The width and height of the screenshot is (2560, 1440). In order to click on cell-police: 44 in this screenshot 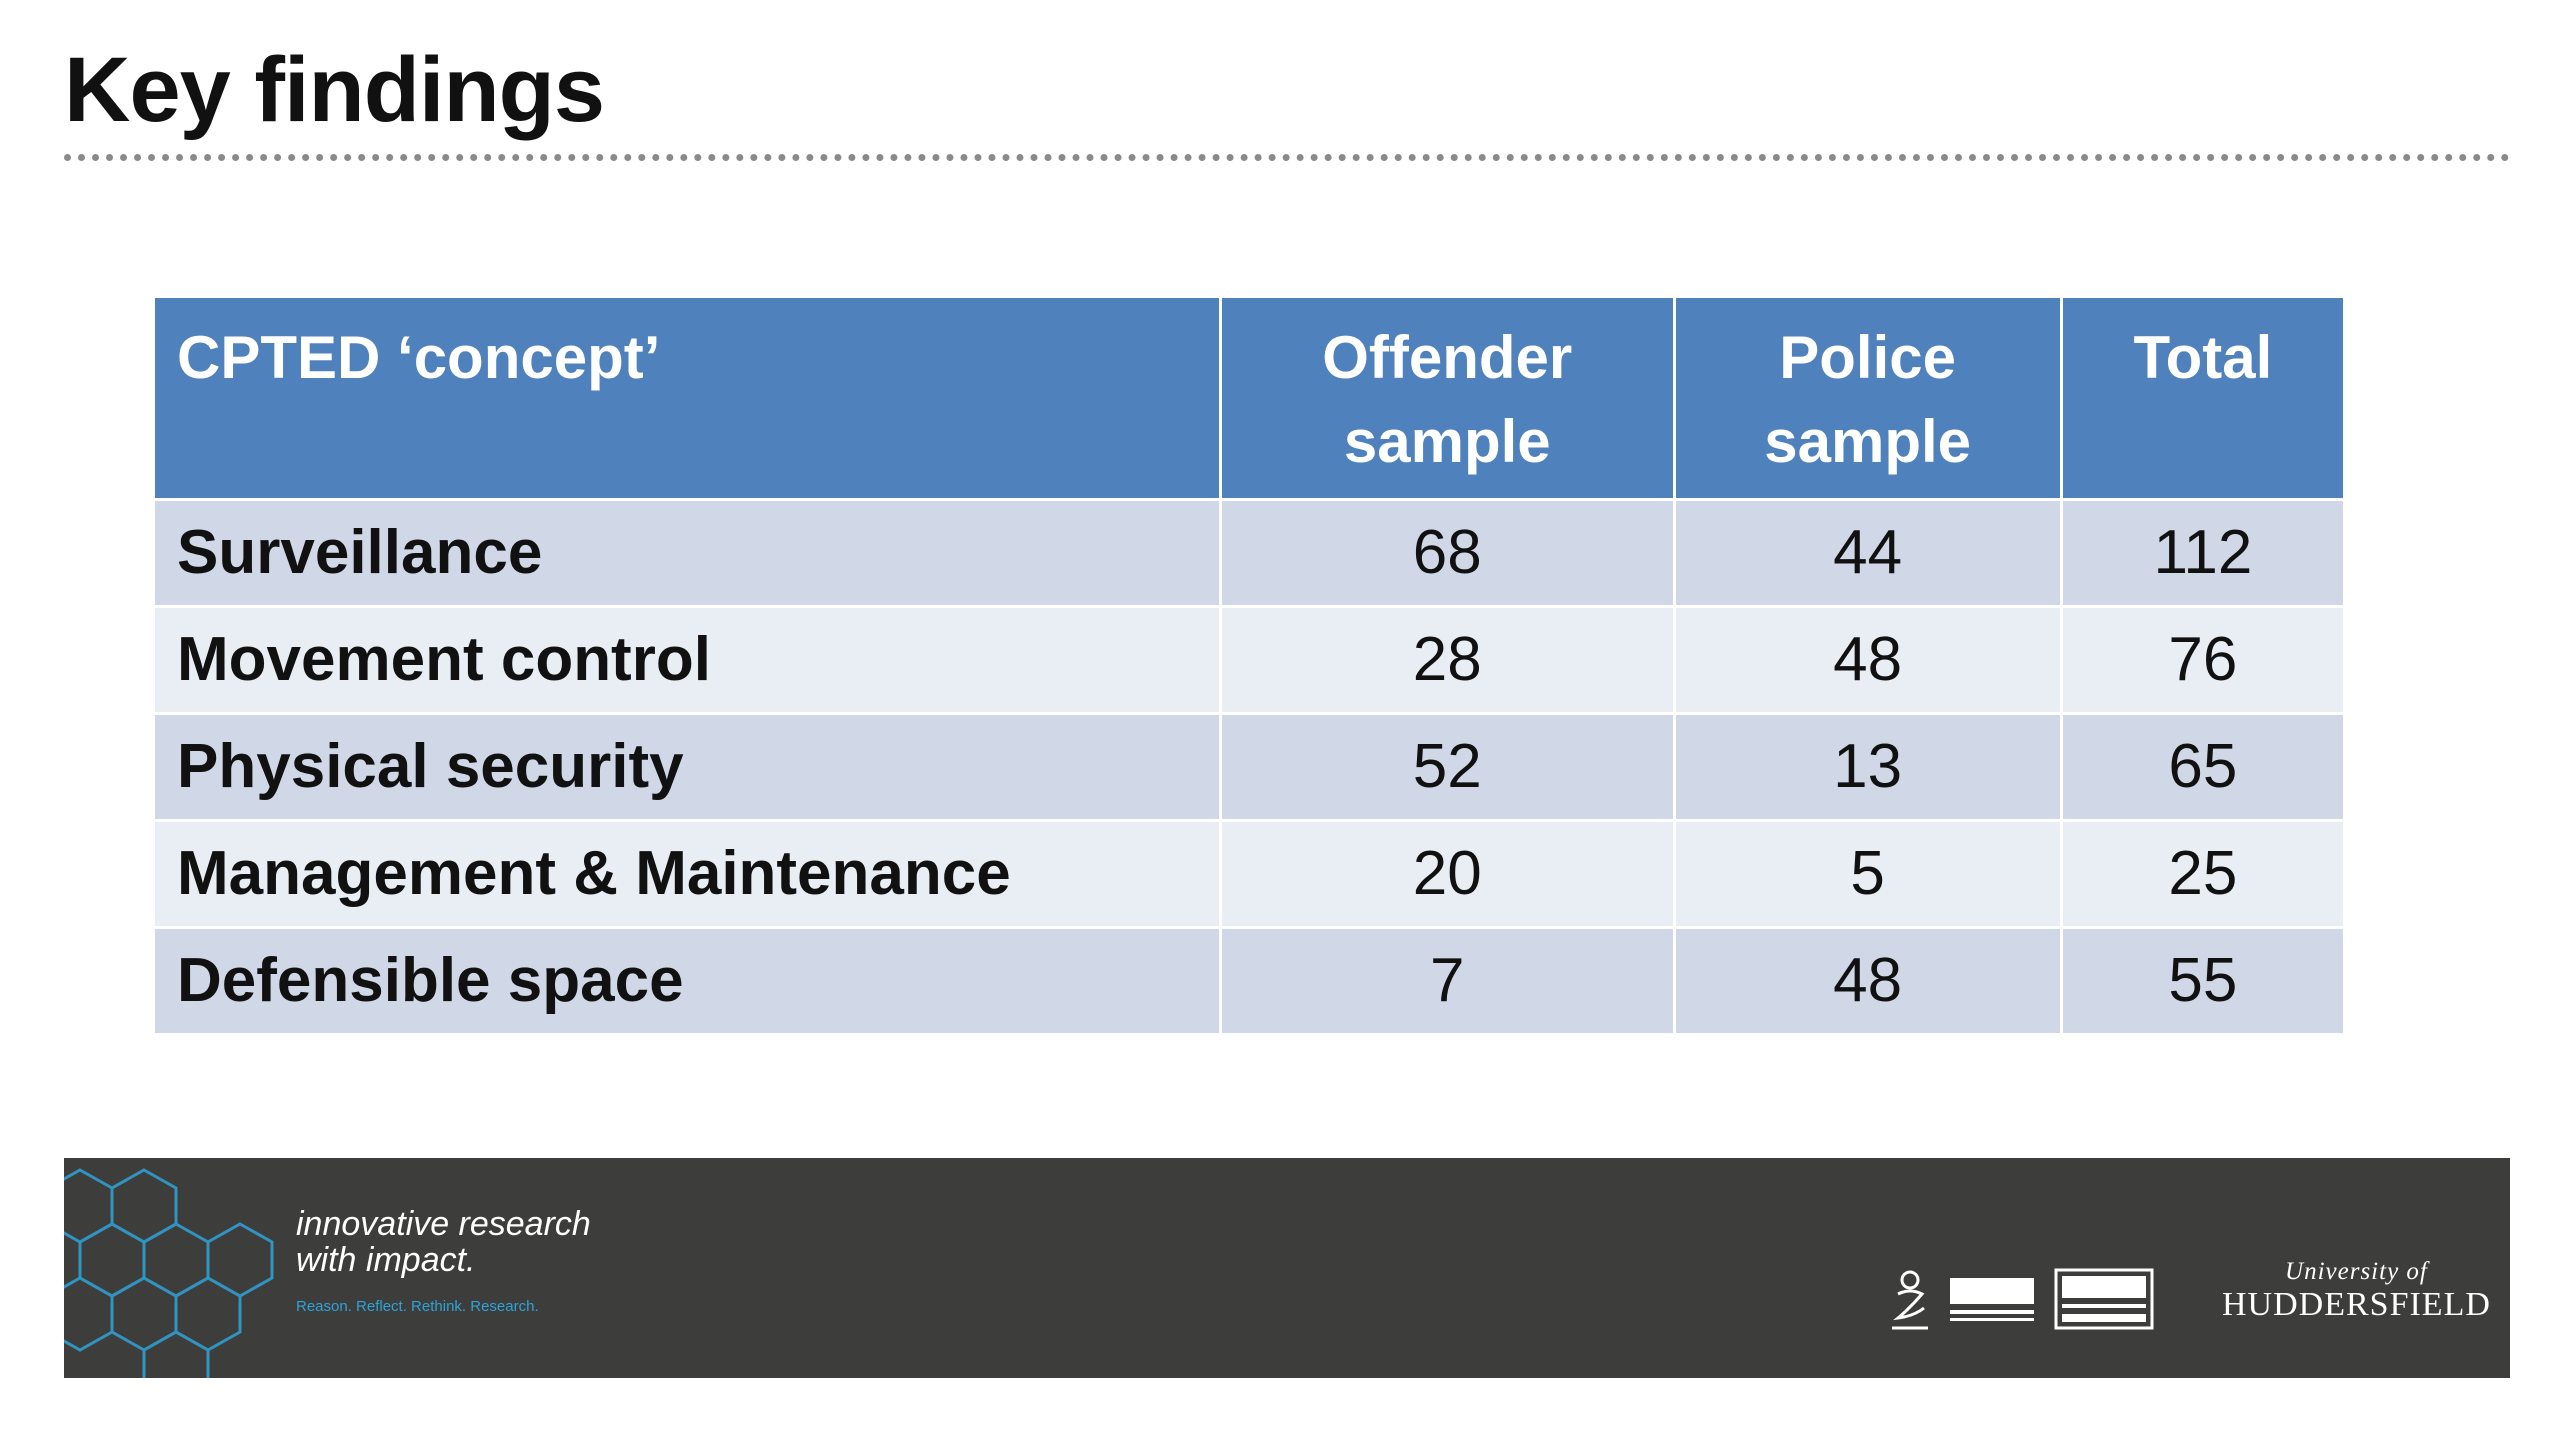, I will do `click(1867, 553)`.